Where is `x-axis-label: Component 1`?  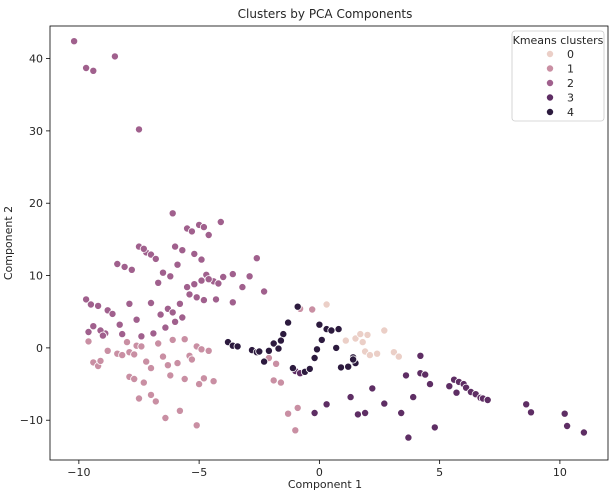 x-axis-label: Component 1 is located at coordinates (325, 484).